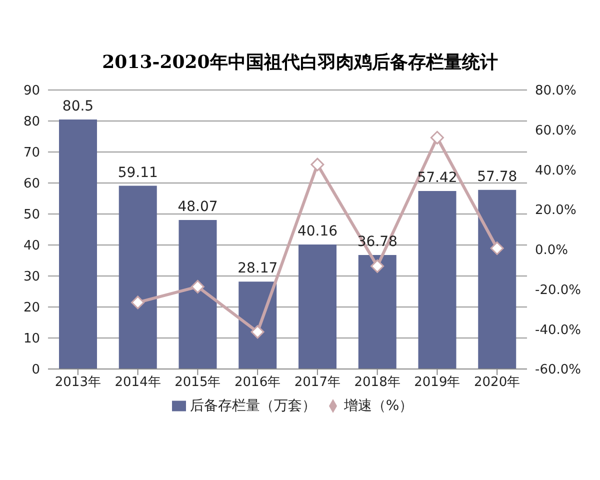 The height and width of the screenshot is (480, 600). Describe the element at coordinates (31, 184) in the screenshot. I see `y-tick-label: 60` at that location.